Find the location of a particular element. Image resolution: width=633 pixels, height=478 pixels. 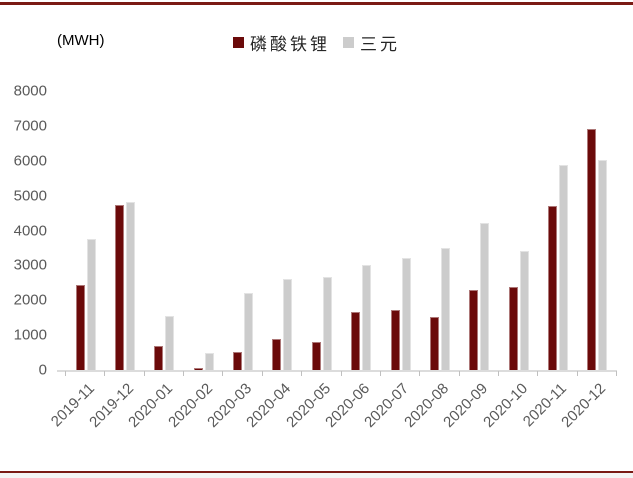

legend-item: 三元 is located at coordinates (371, 42).